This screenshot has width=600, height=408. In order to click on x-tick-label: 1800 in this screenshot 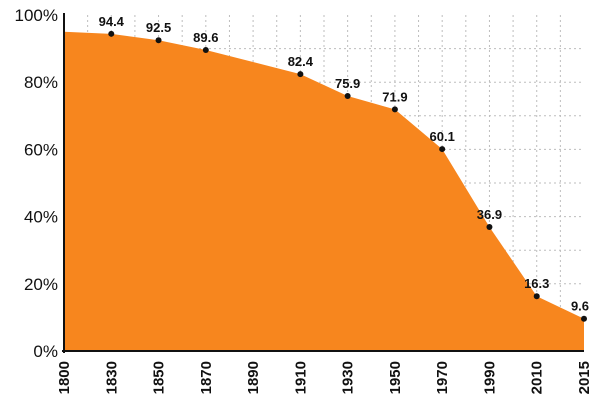, I will do `click(64, 377)`.